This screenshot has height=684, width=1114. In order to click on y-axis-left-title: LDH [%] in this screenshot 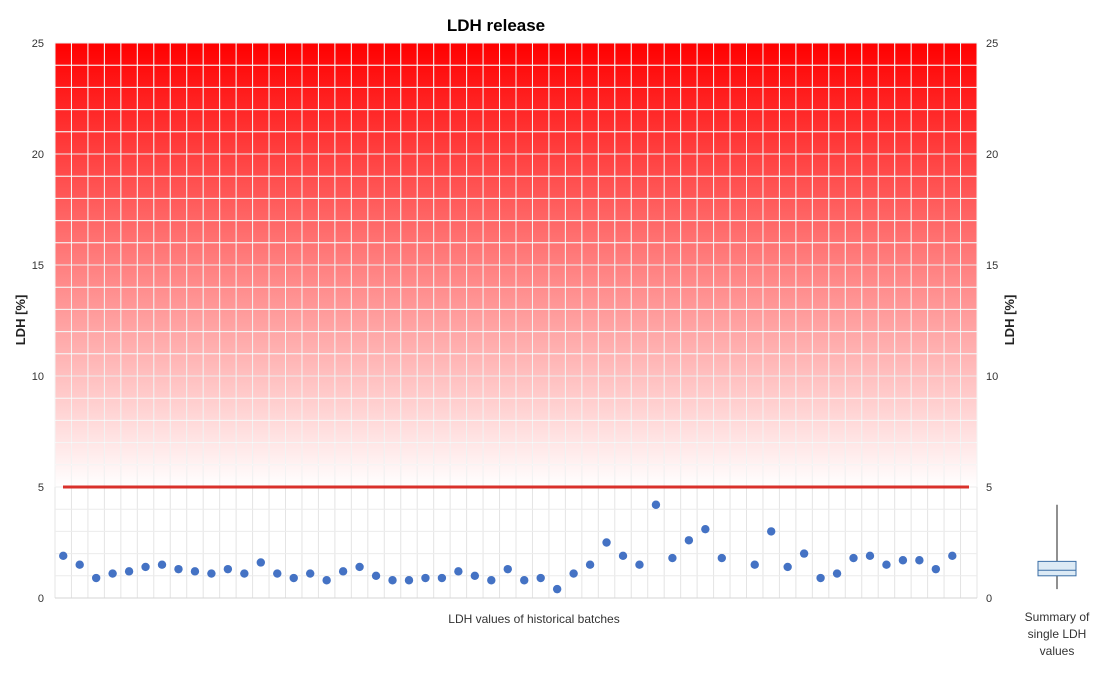, I will do `click(20, 320)`.